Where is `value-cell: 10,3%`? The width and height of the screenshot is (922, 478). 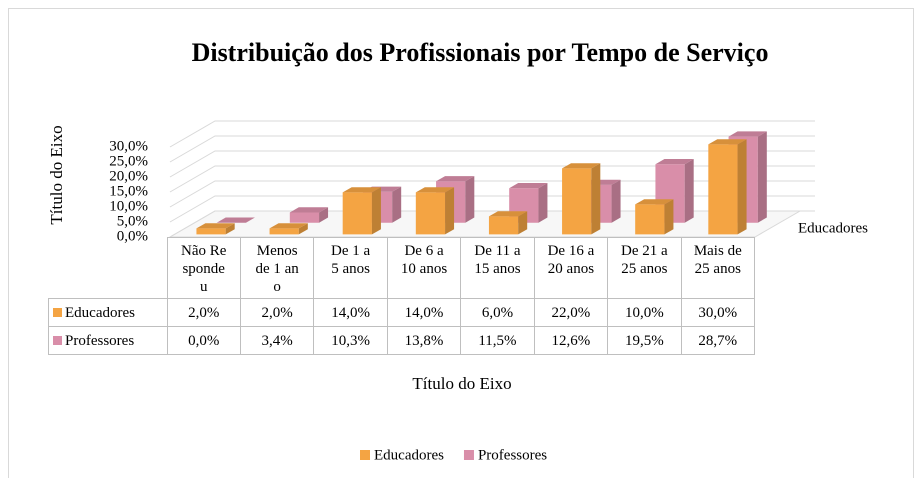
value-cell: 10,3% is located at coordinates (350, 340).